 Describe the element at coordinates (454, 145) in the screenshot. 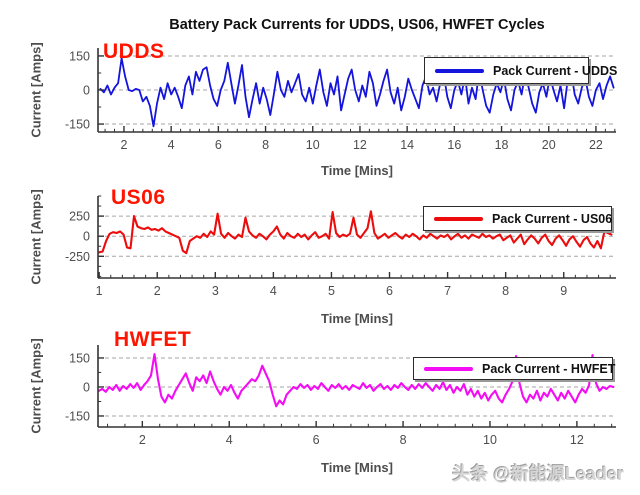

I see `x-tick-label: 16` at that location.